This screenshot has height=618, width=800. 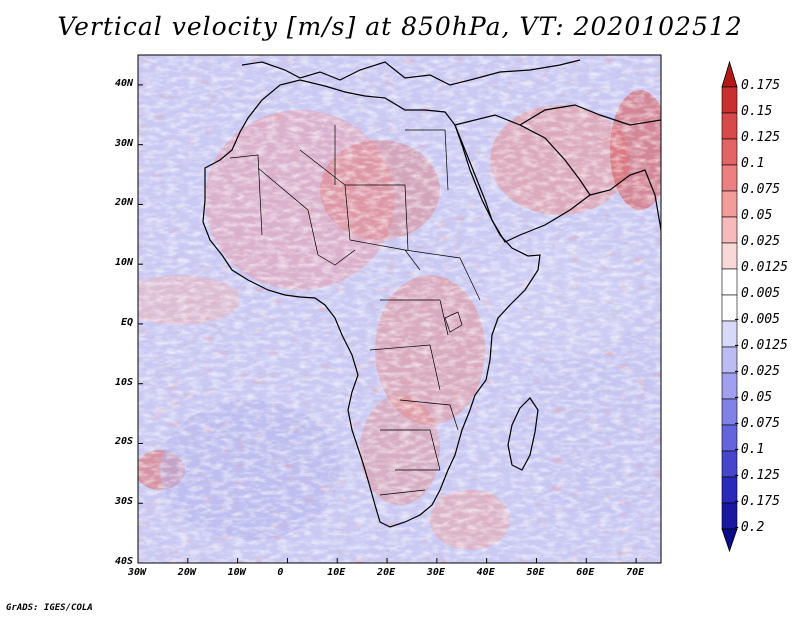 What do you see at coordinates (453, 322) in the screenshot?
I see `lake-victoria` at bounding box center [453, 322].